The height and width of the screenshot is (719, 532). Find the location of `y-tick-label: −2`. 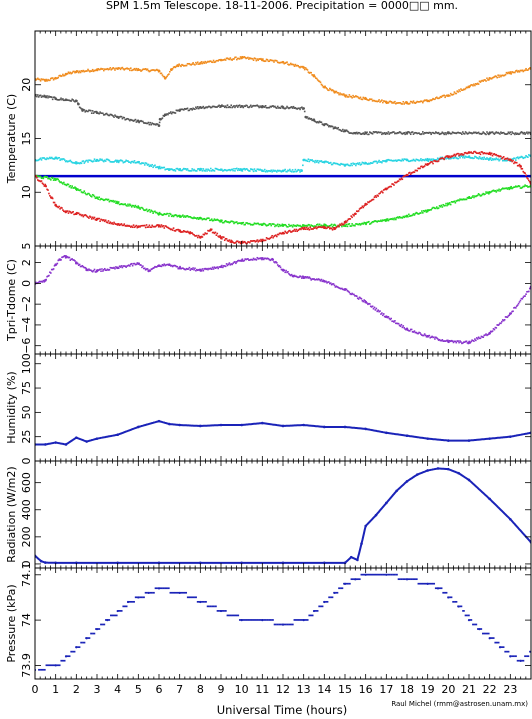

y-tick-label: −2 is located at coordinates (26, 304).